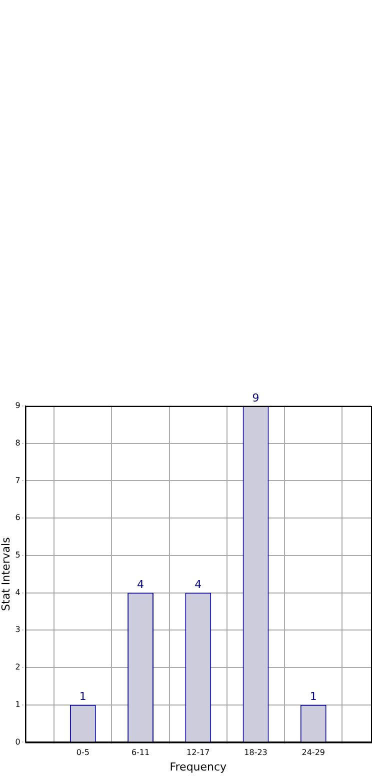 This screenshot has height=780, width=390. I want to click on y-tick-label: 2, so click(17, 667).